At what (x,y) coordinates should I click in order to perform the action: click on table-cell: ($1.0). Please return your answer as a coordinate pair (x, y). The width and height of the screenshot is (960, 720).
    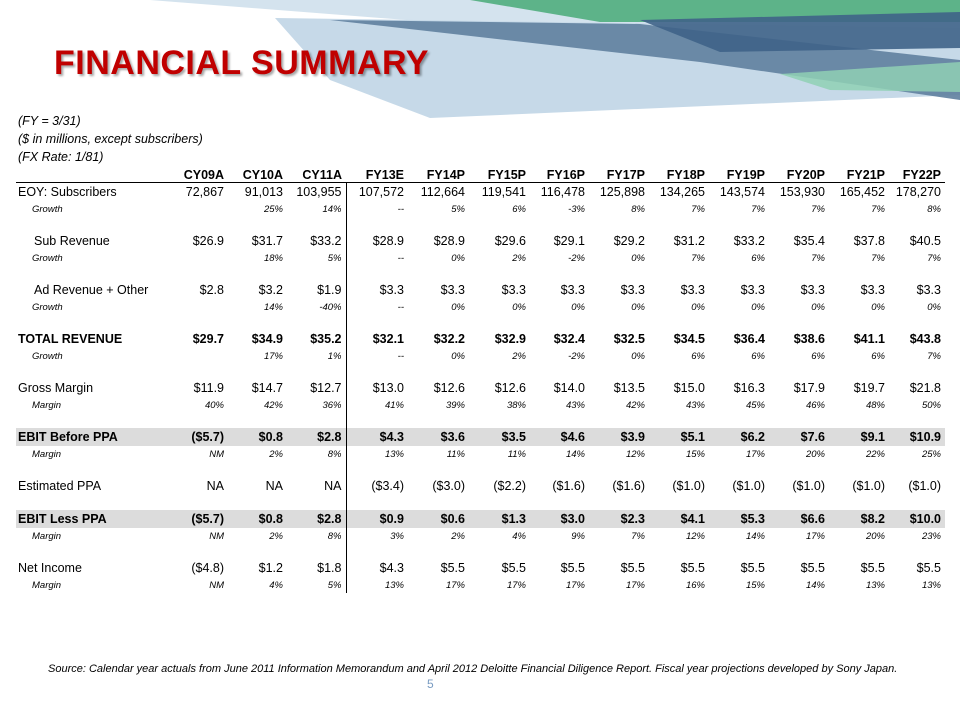
    Looking at the image, I should click on (748, 486).